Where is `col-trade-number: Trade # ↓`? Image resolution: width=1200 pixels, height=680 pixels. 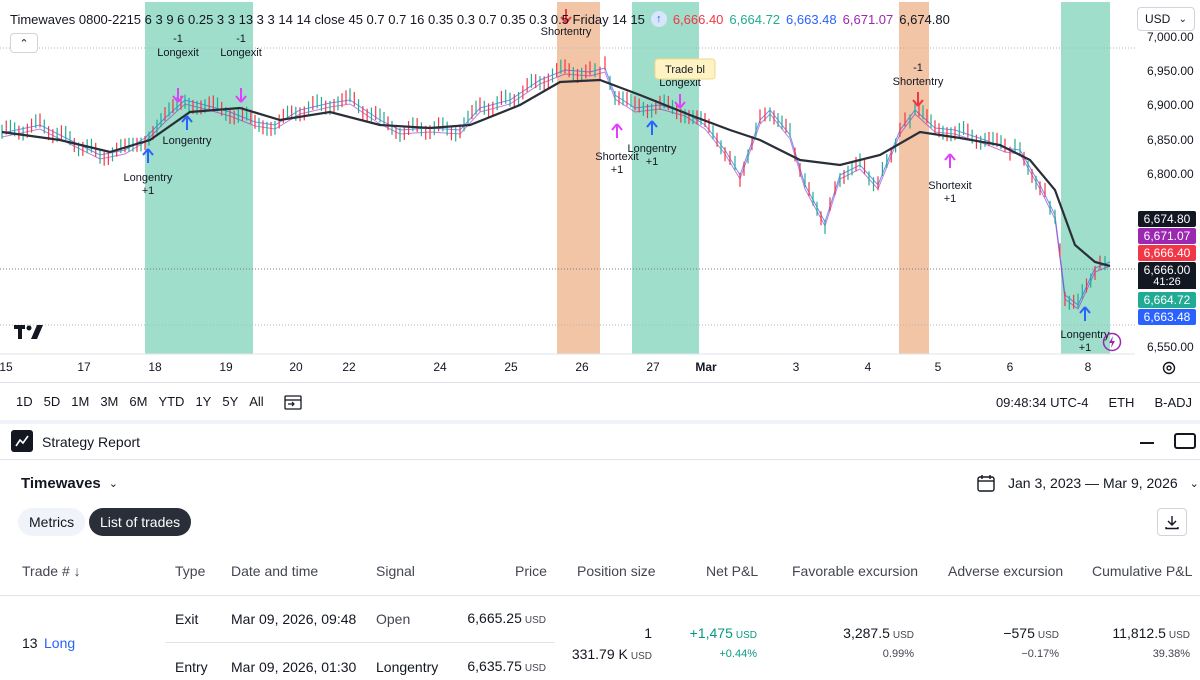 col-trade-number: Trade # ↓ is located at coordinates (51, 571).